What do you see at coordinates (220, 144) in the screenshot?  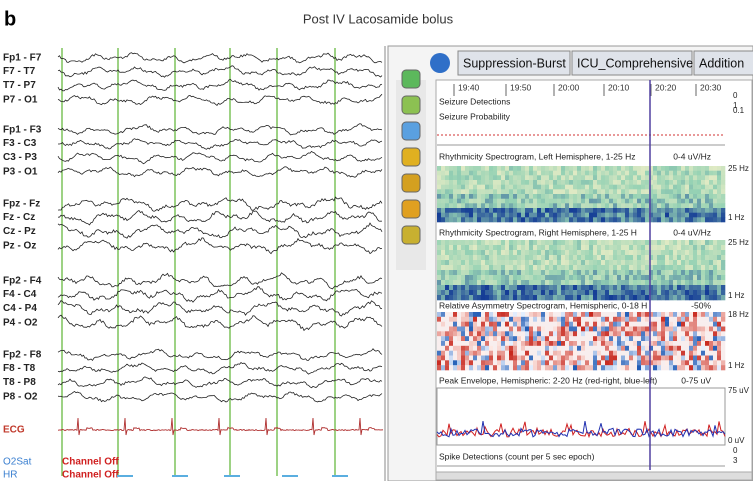 I see `eeg-trace` at bounding box center [220, 144].